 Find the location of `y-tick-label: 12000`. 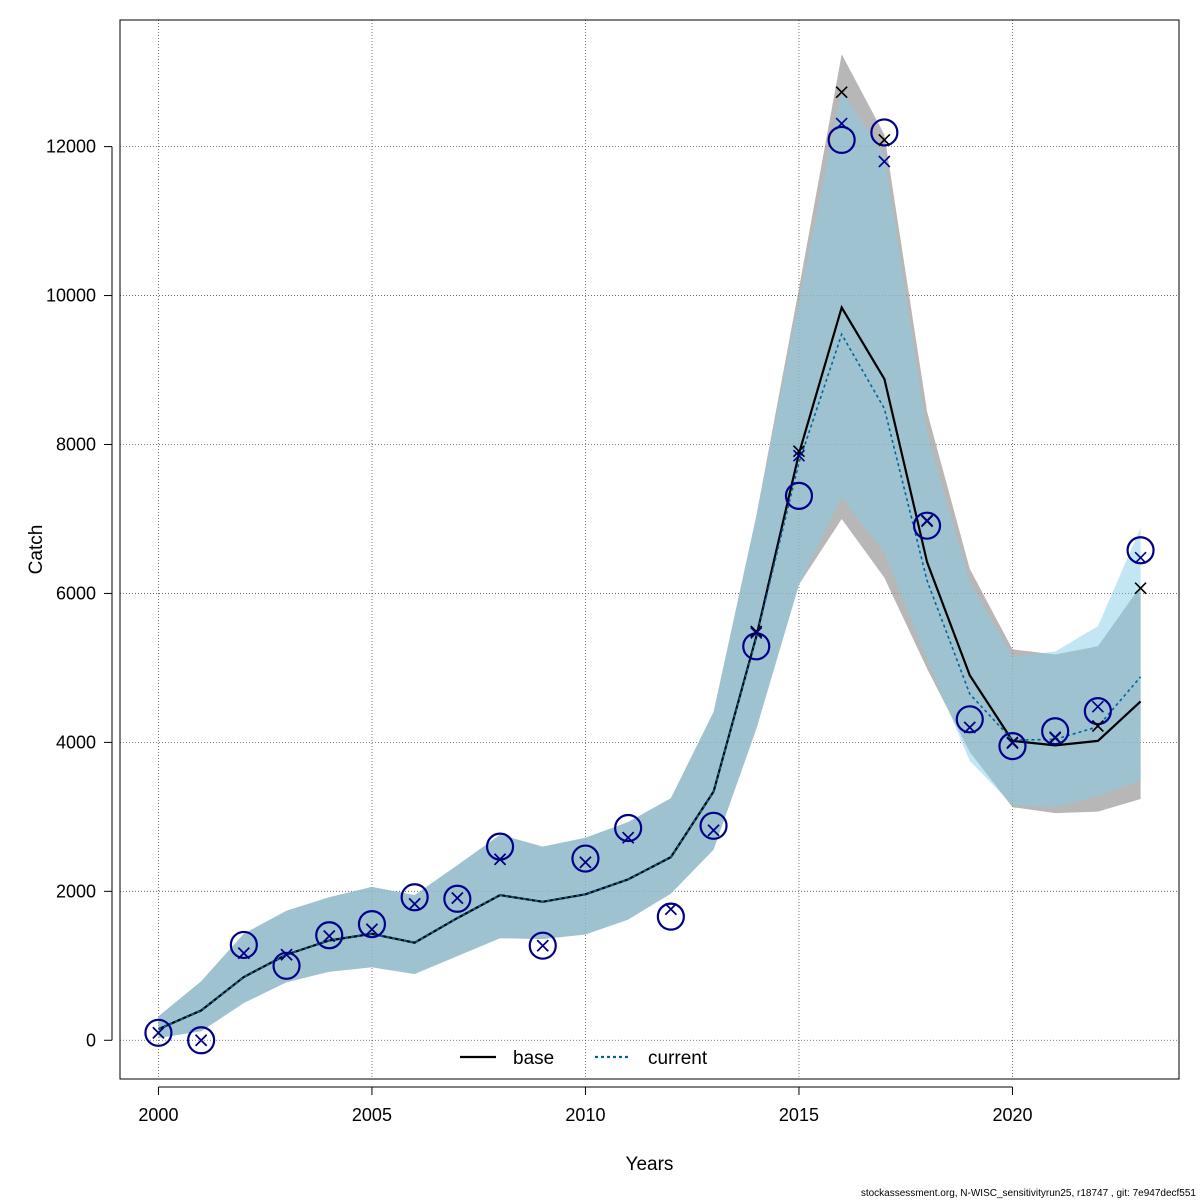

y-tick-label: 12000 is located at coordinates (71, 147).